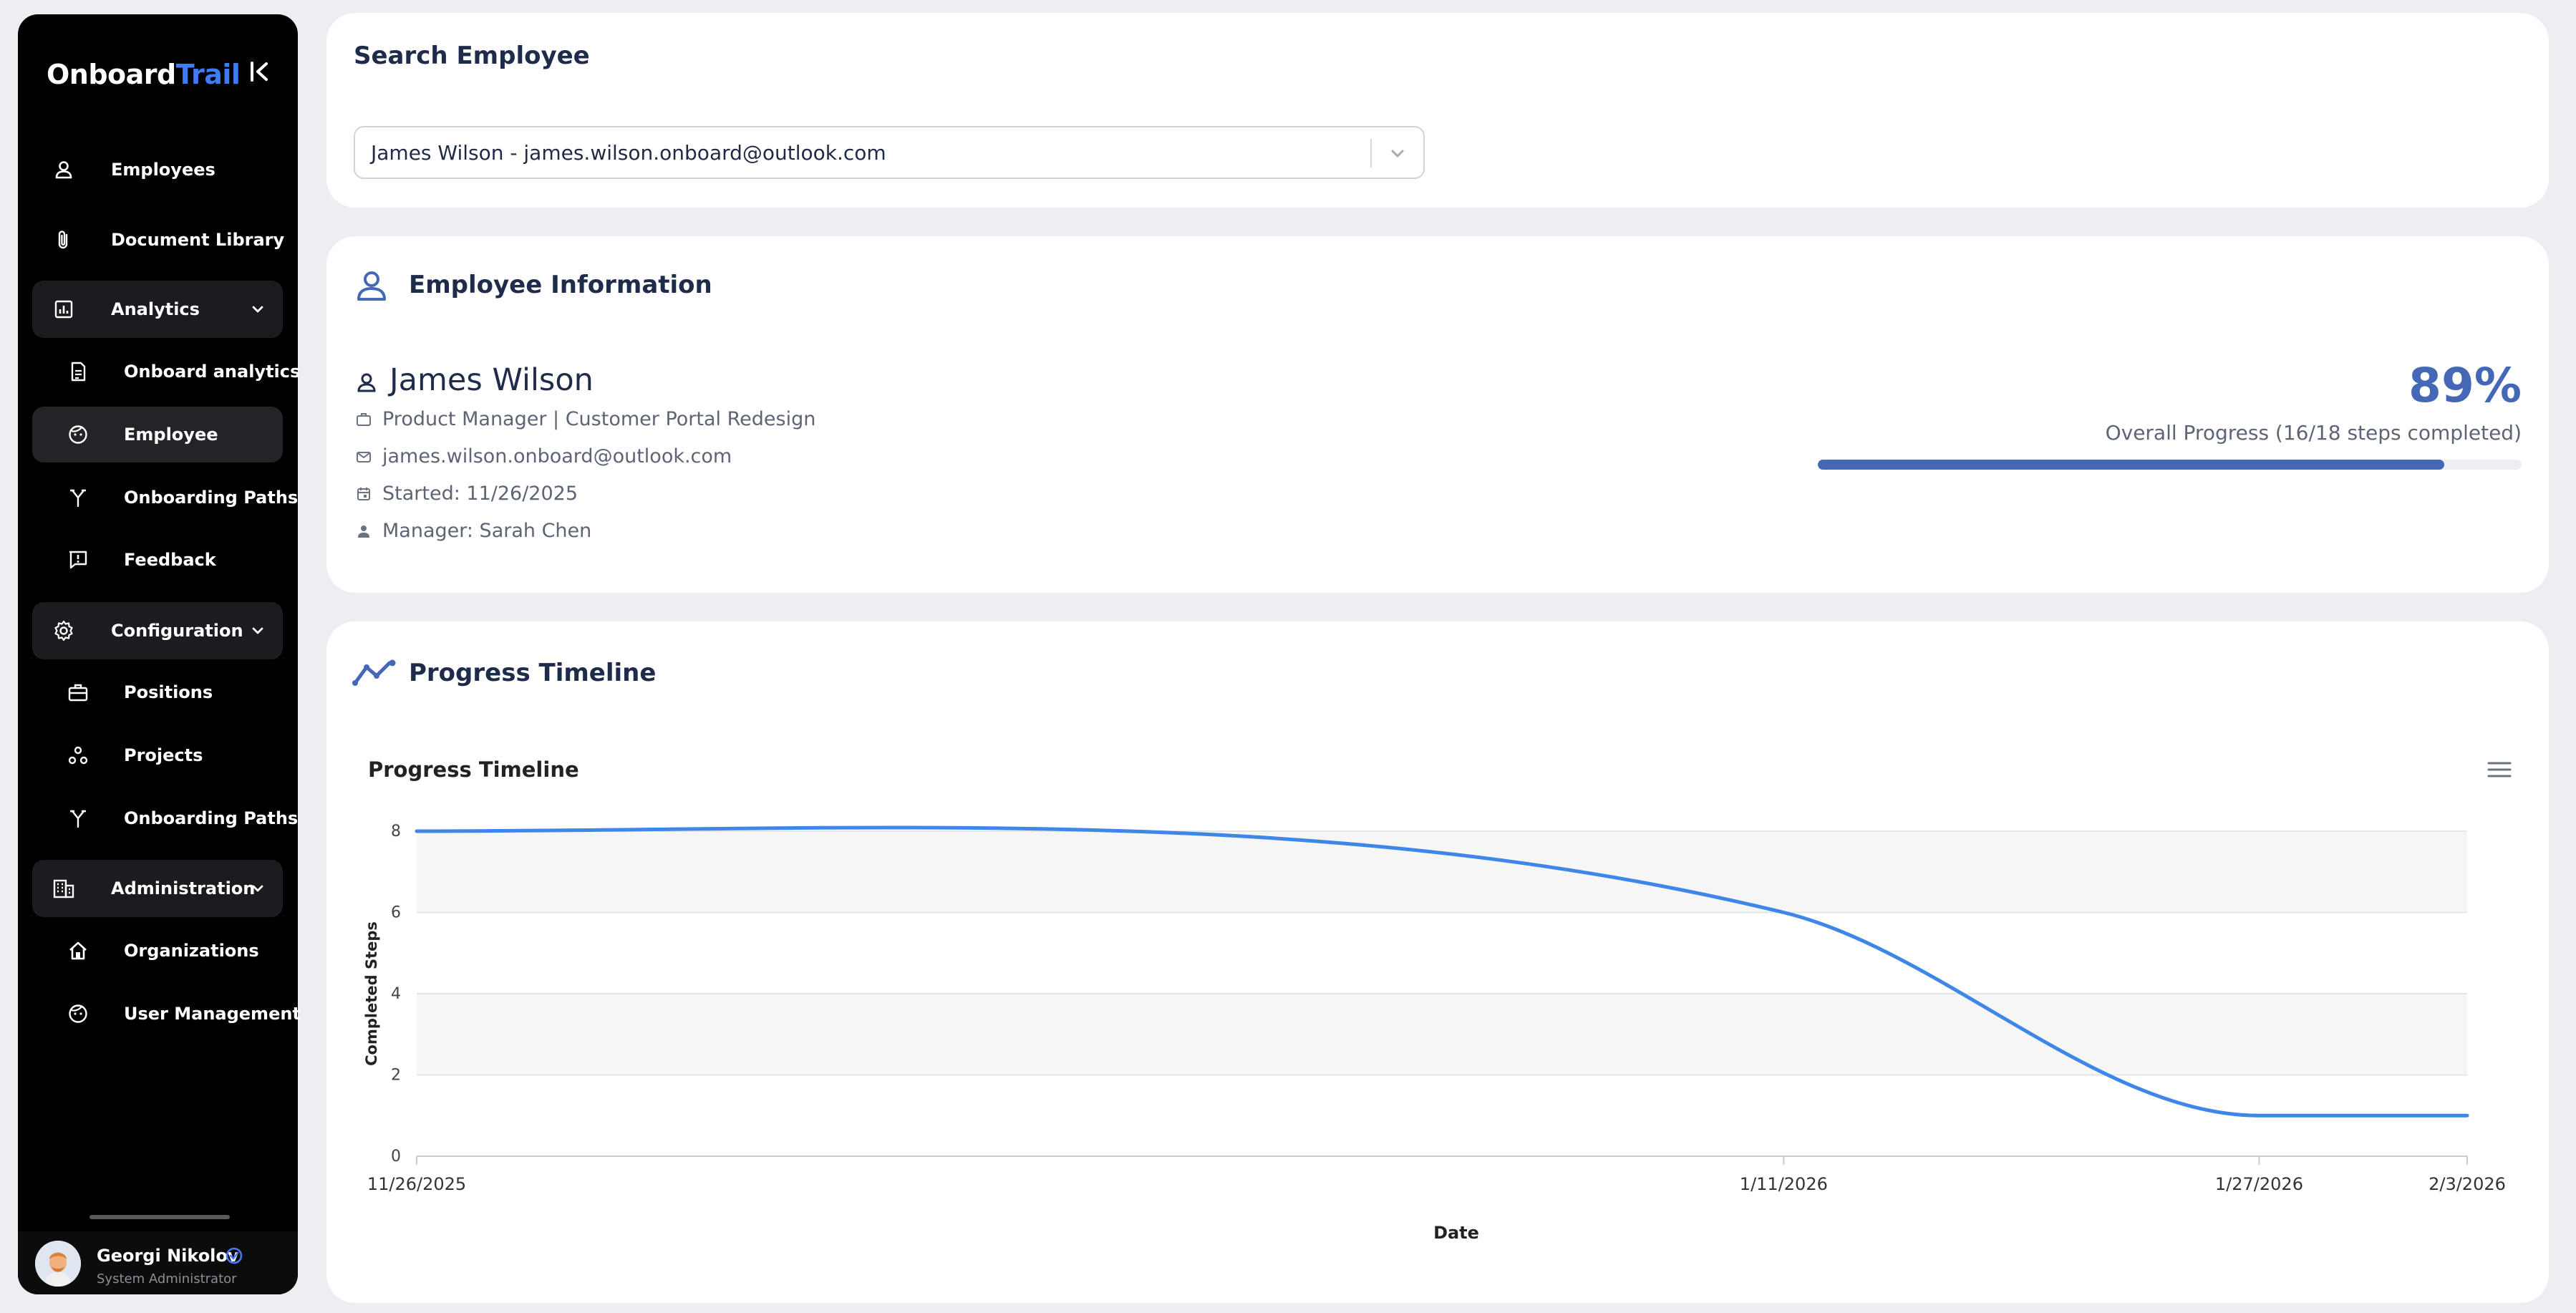 The image size is (2576, 1313). Describe the element at coordinates (2500, 770) in the screenshot. I see `chart-menu-icon` at that location.